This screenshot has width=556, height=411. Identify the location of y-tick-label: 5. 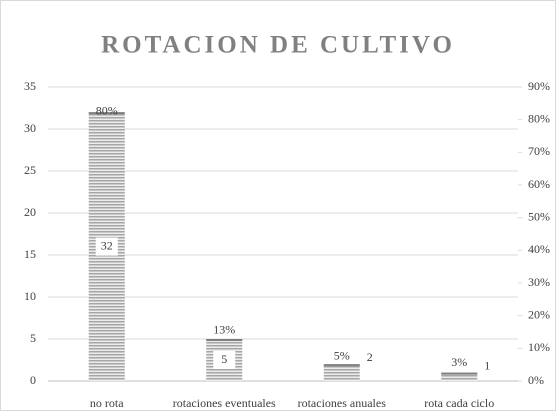
(33, 338).